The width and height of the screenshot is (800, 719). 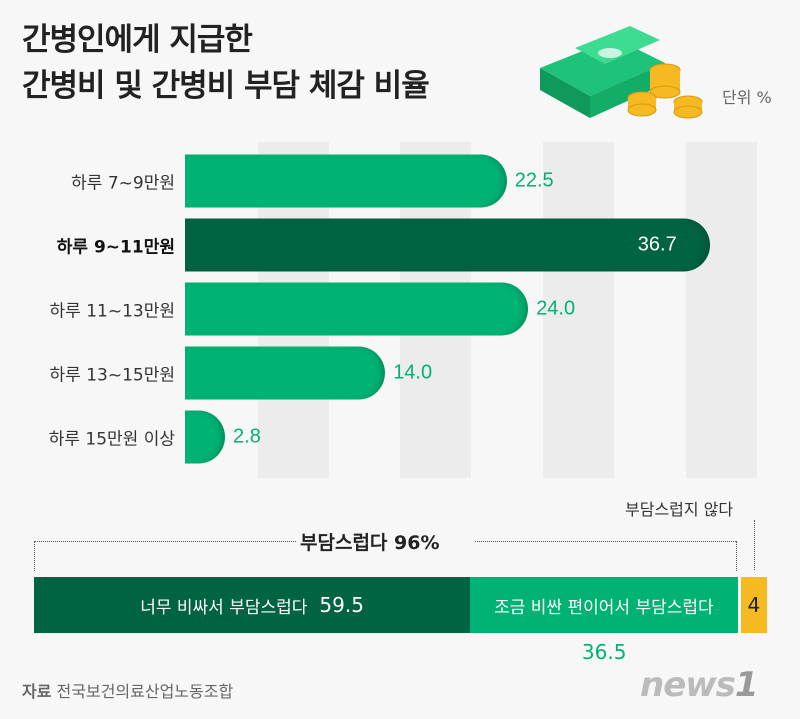 I want to click on segment-value: 4, so click(x=754, y=605).